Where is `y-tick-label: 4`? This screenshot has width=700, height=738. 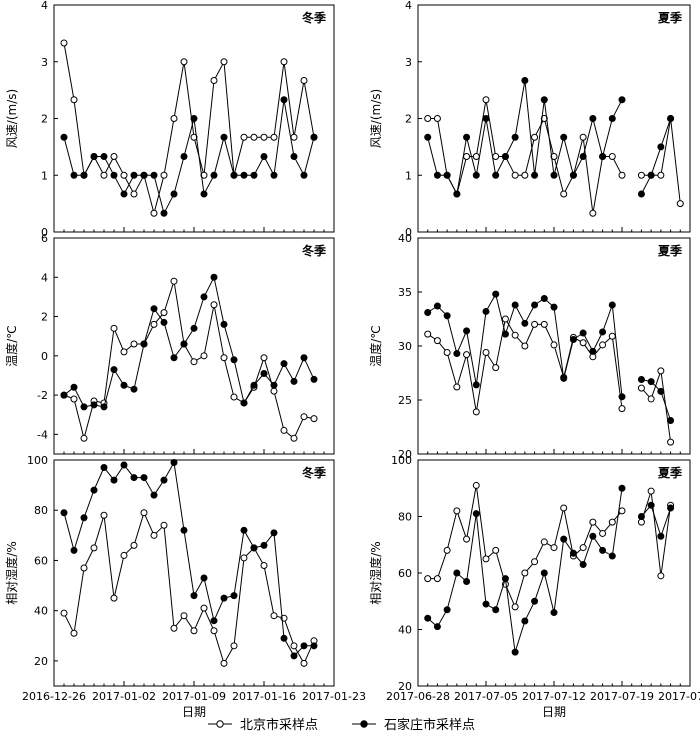 y-tick-label: 4 is located at coordinates (44, 6).